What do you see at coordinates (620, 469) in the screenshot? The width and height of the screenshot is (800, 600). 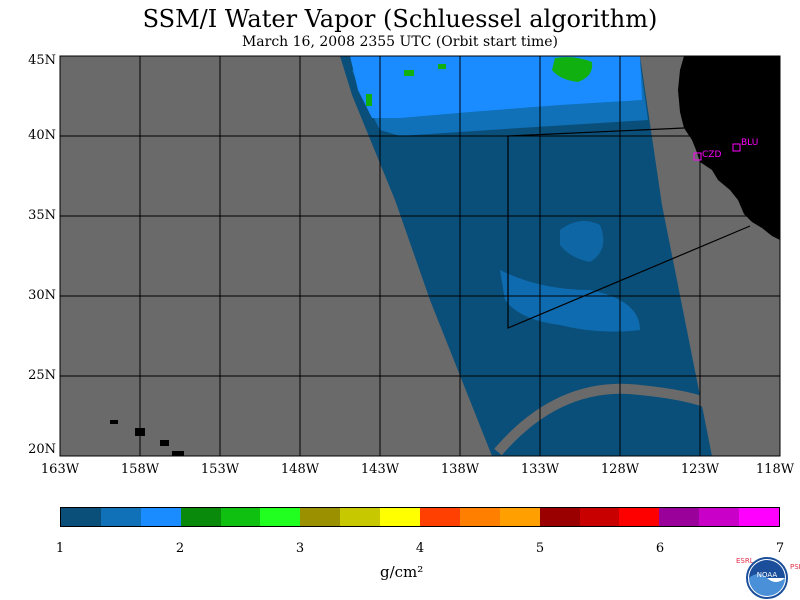 I see `lon-label: 128W` at bounding box center [620, 469].